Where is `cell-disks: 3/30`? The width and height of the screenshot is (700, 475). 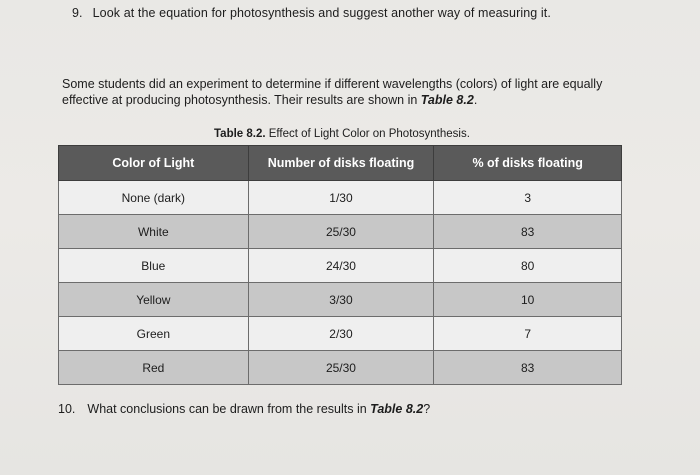
cell-disks: 3/30 is located at coordinates (341, 299).